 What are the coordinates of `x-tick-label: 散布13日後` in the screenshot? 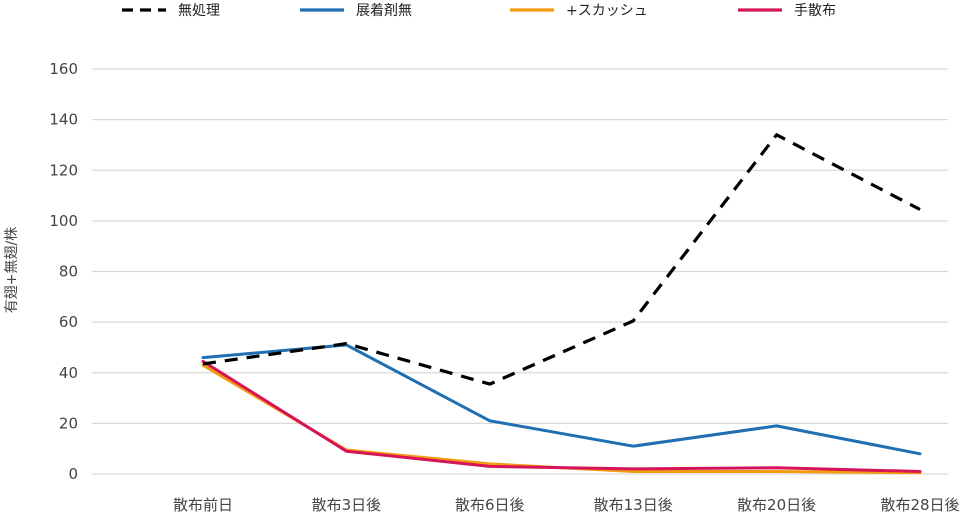 It's located at (633, 505).